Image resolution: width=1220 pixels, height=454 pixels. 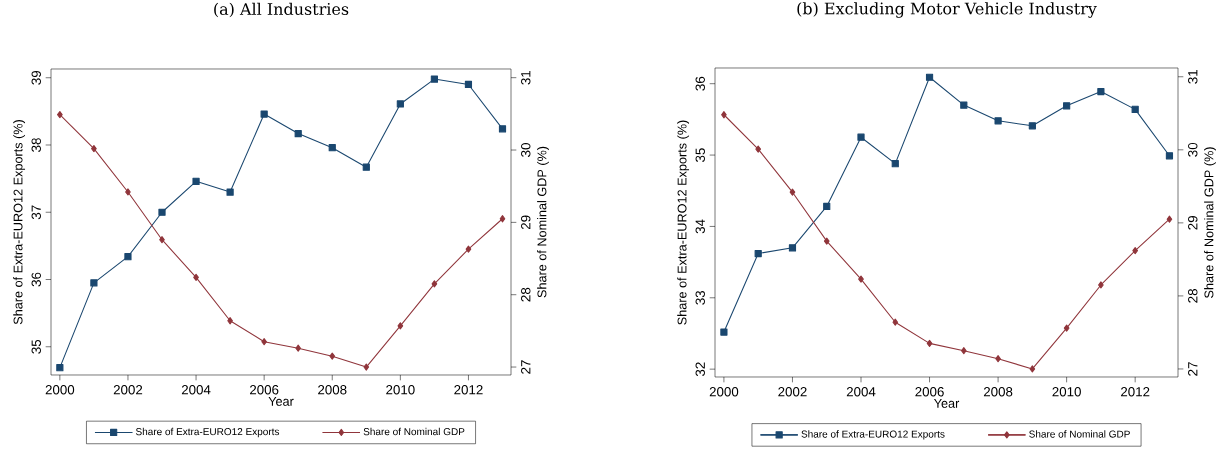 What do you see at coordinates (281, 10) in the screenshot?
I see `chart-title: (a) All Industries` at bounding box center [281, 10].